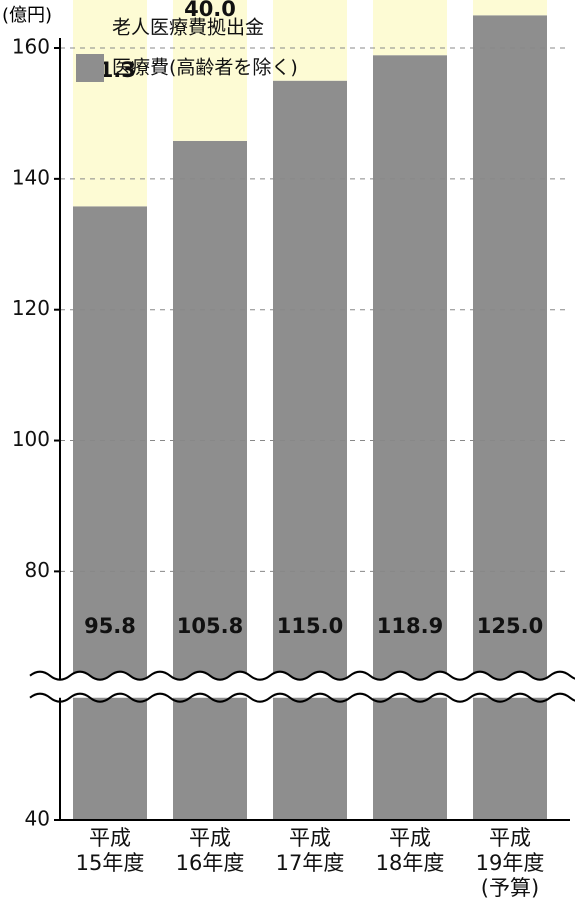 The image size is (575, 917). I want to click on y-tick-label: 140, so click(31, 177).